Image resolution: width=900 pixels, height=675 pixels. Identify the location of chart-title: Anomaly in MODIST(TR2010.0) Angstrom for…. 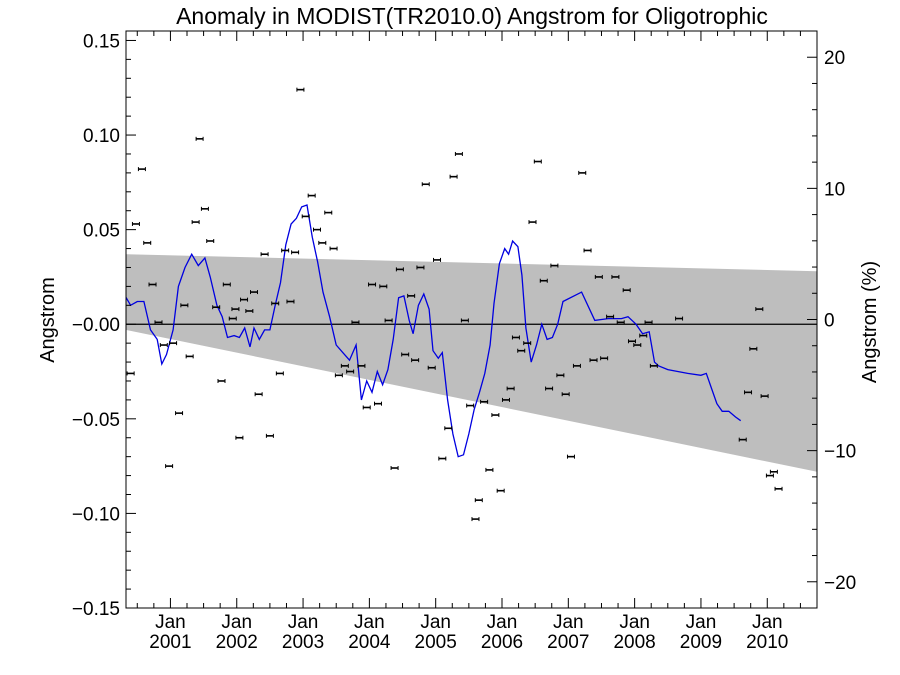
(472, 16).